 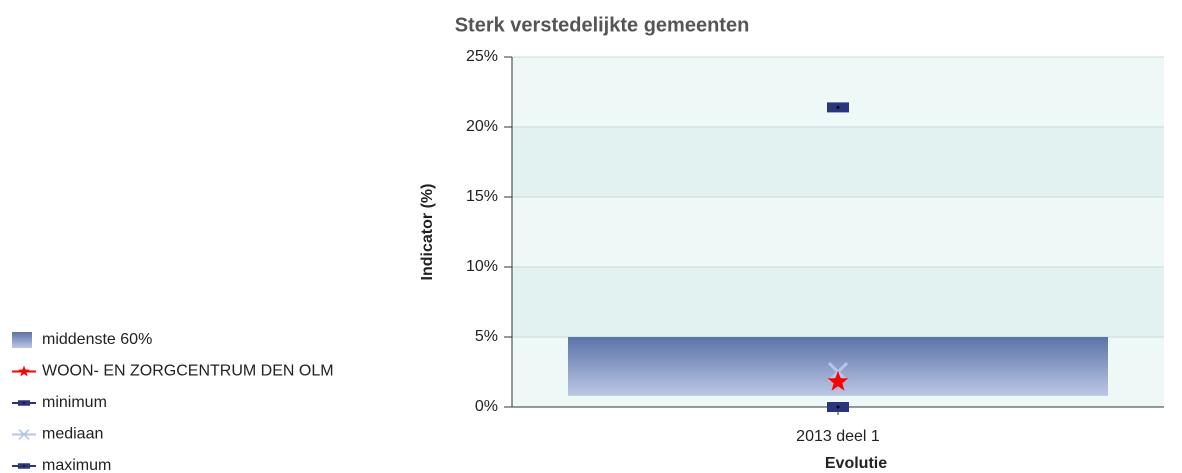 I want to click on range-band, so click(x=838, y=366).